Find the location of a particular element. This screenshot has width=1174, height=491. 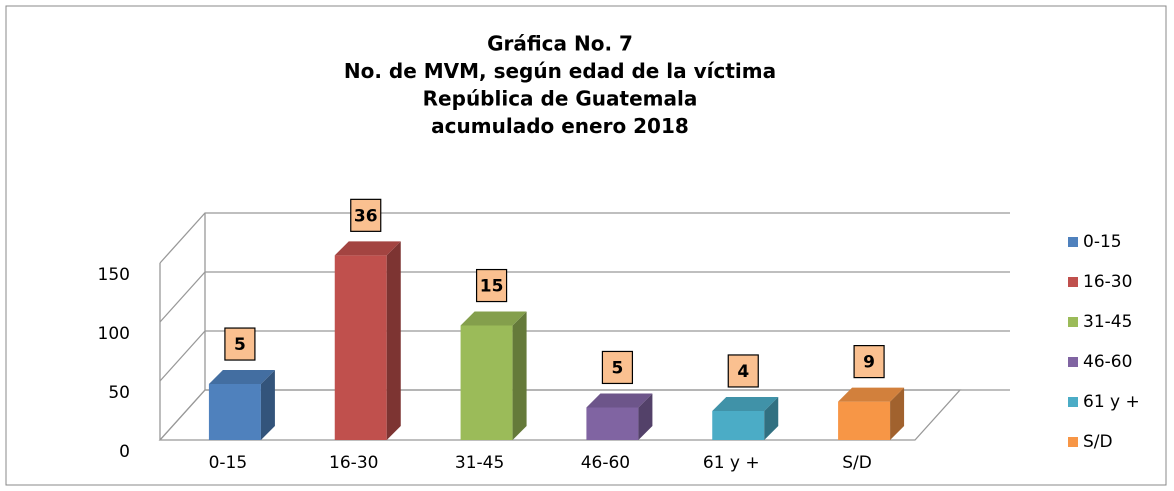

y-tick-label: 100 is located at coordinates (114, 334).